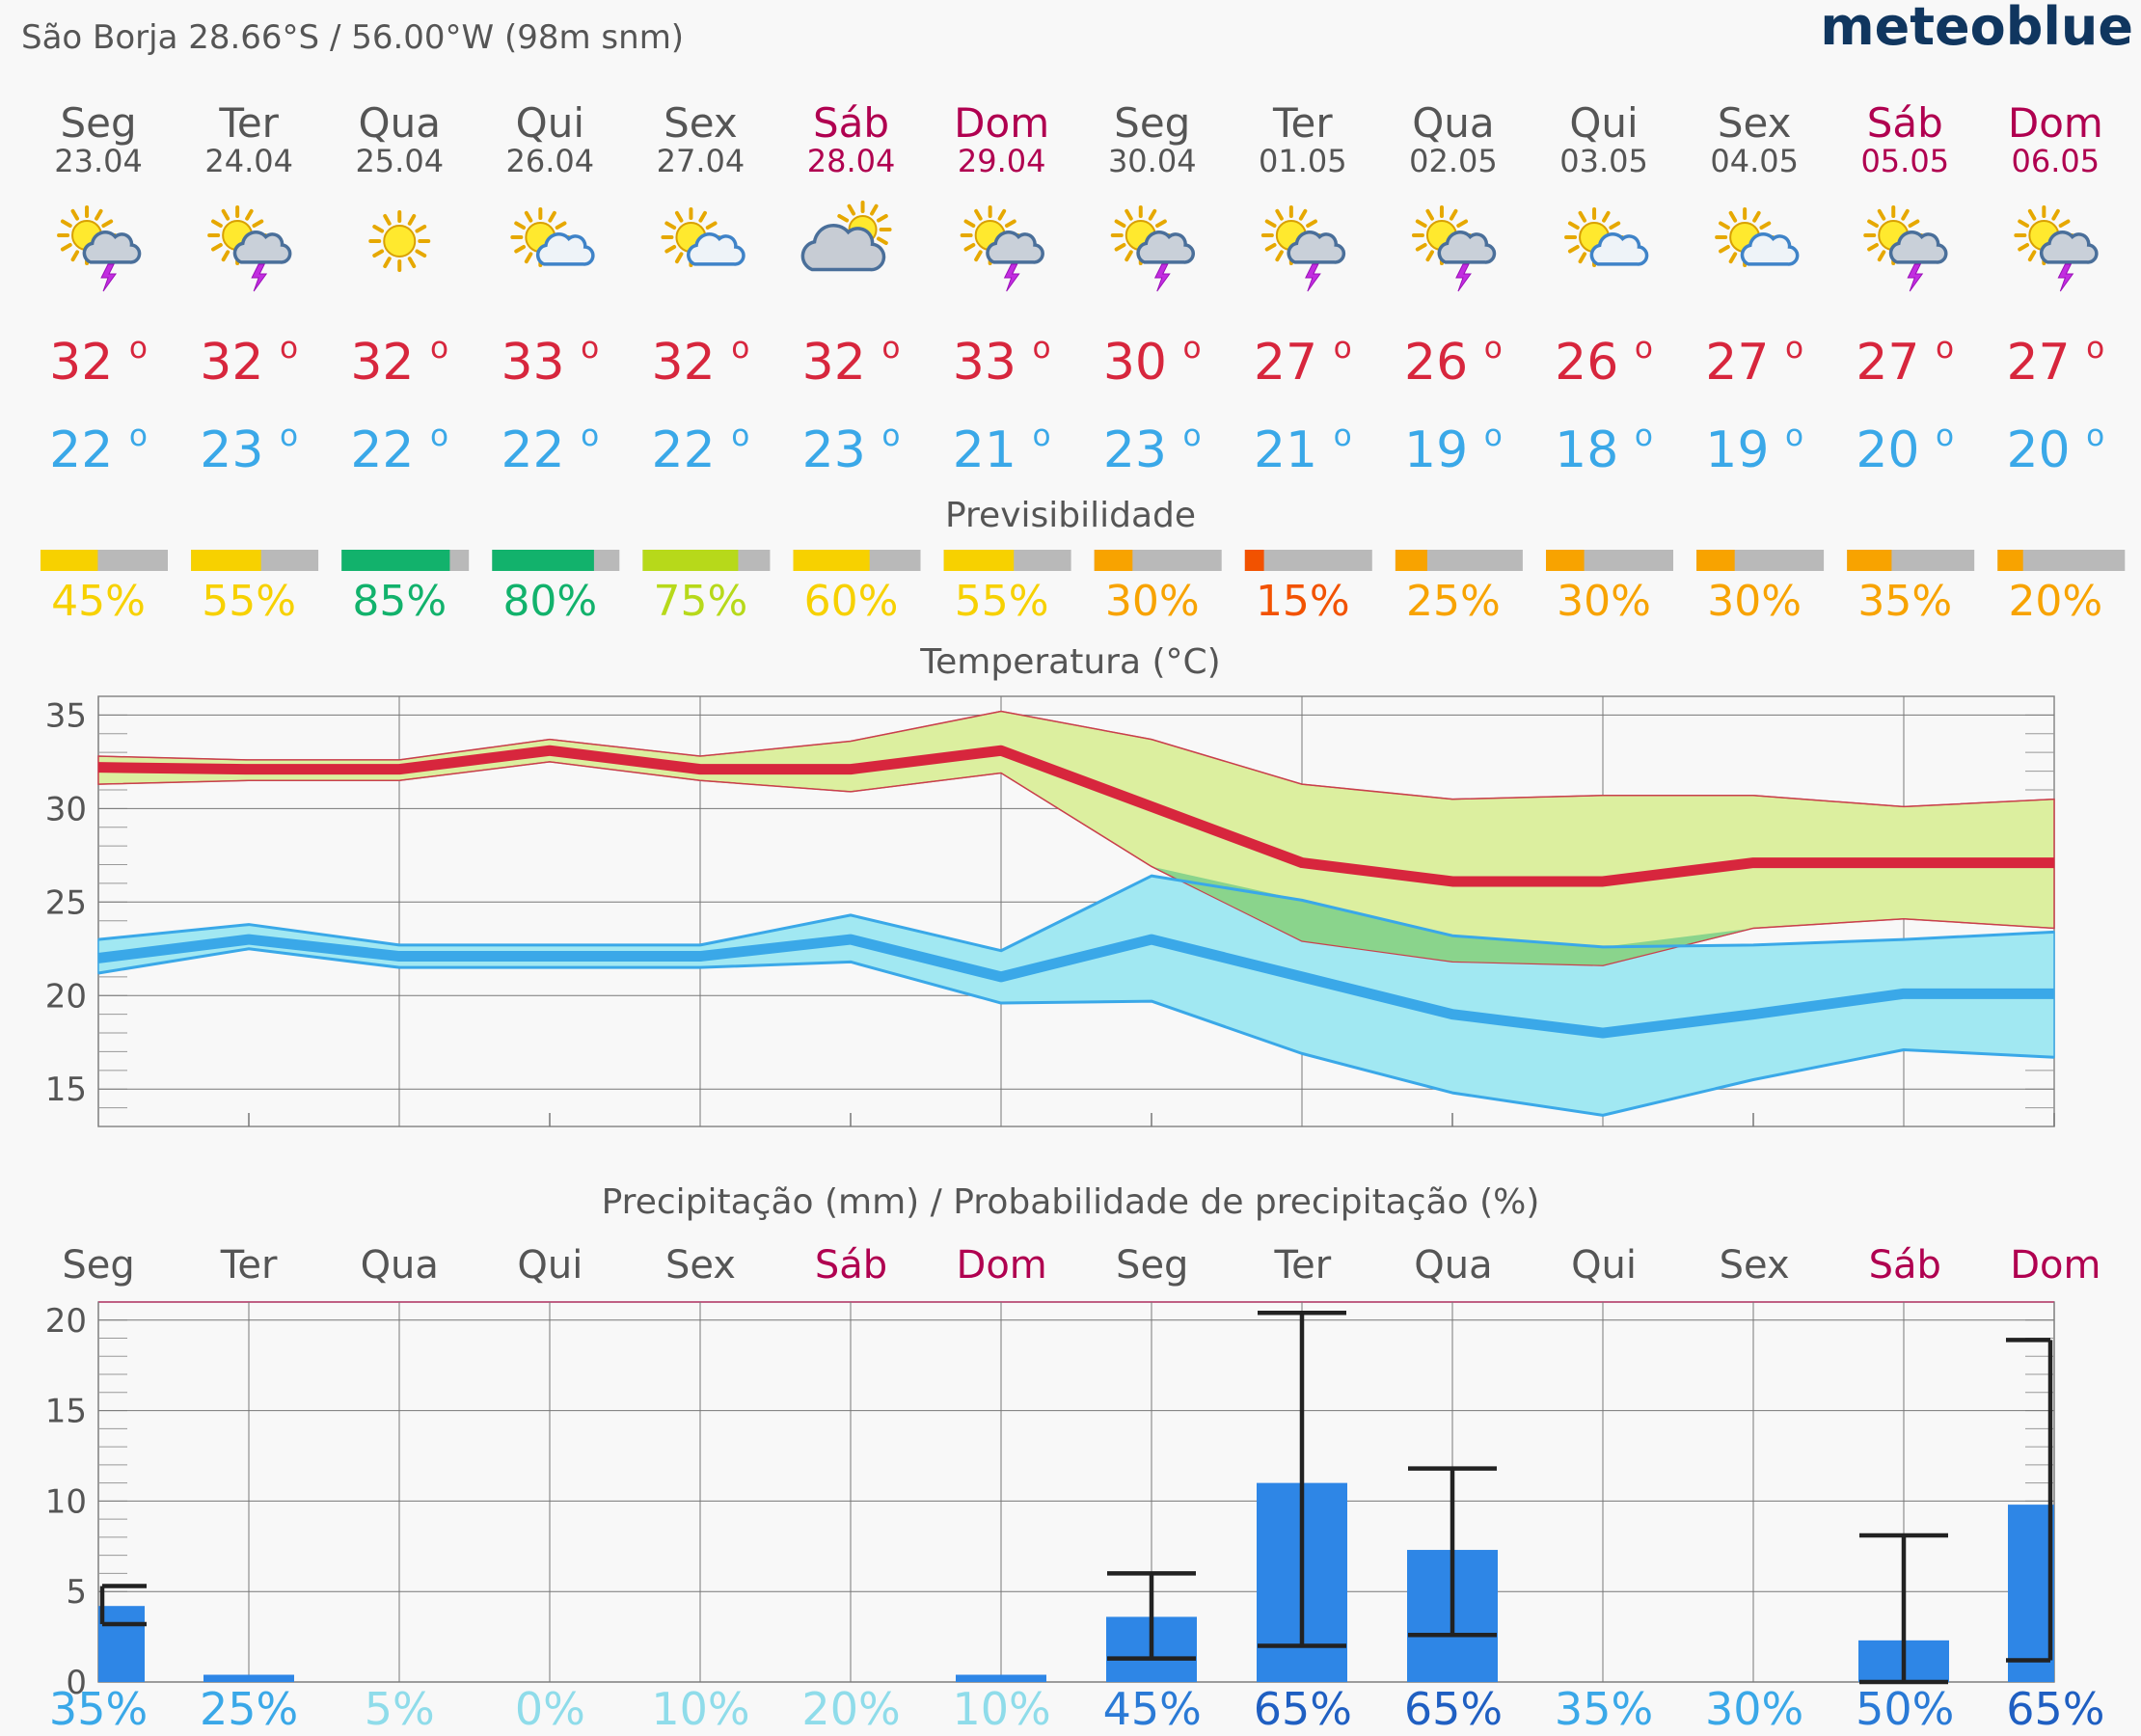 This screenshot has width=2141, height=1736. Describe the element at coordinates (852, 449) in the screenshot. I see `min-temp-label: 23 o` at that location.